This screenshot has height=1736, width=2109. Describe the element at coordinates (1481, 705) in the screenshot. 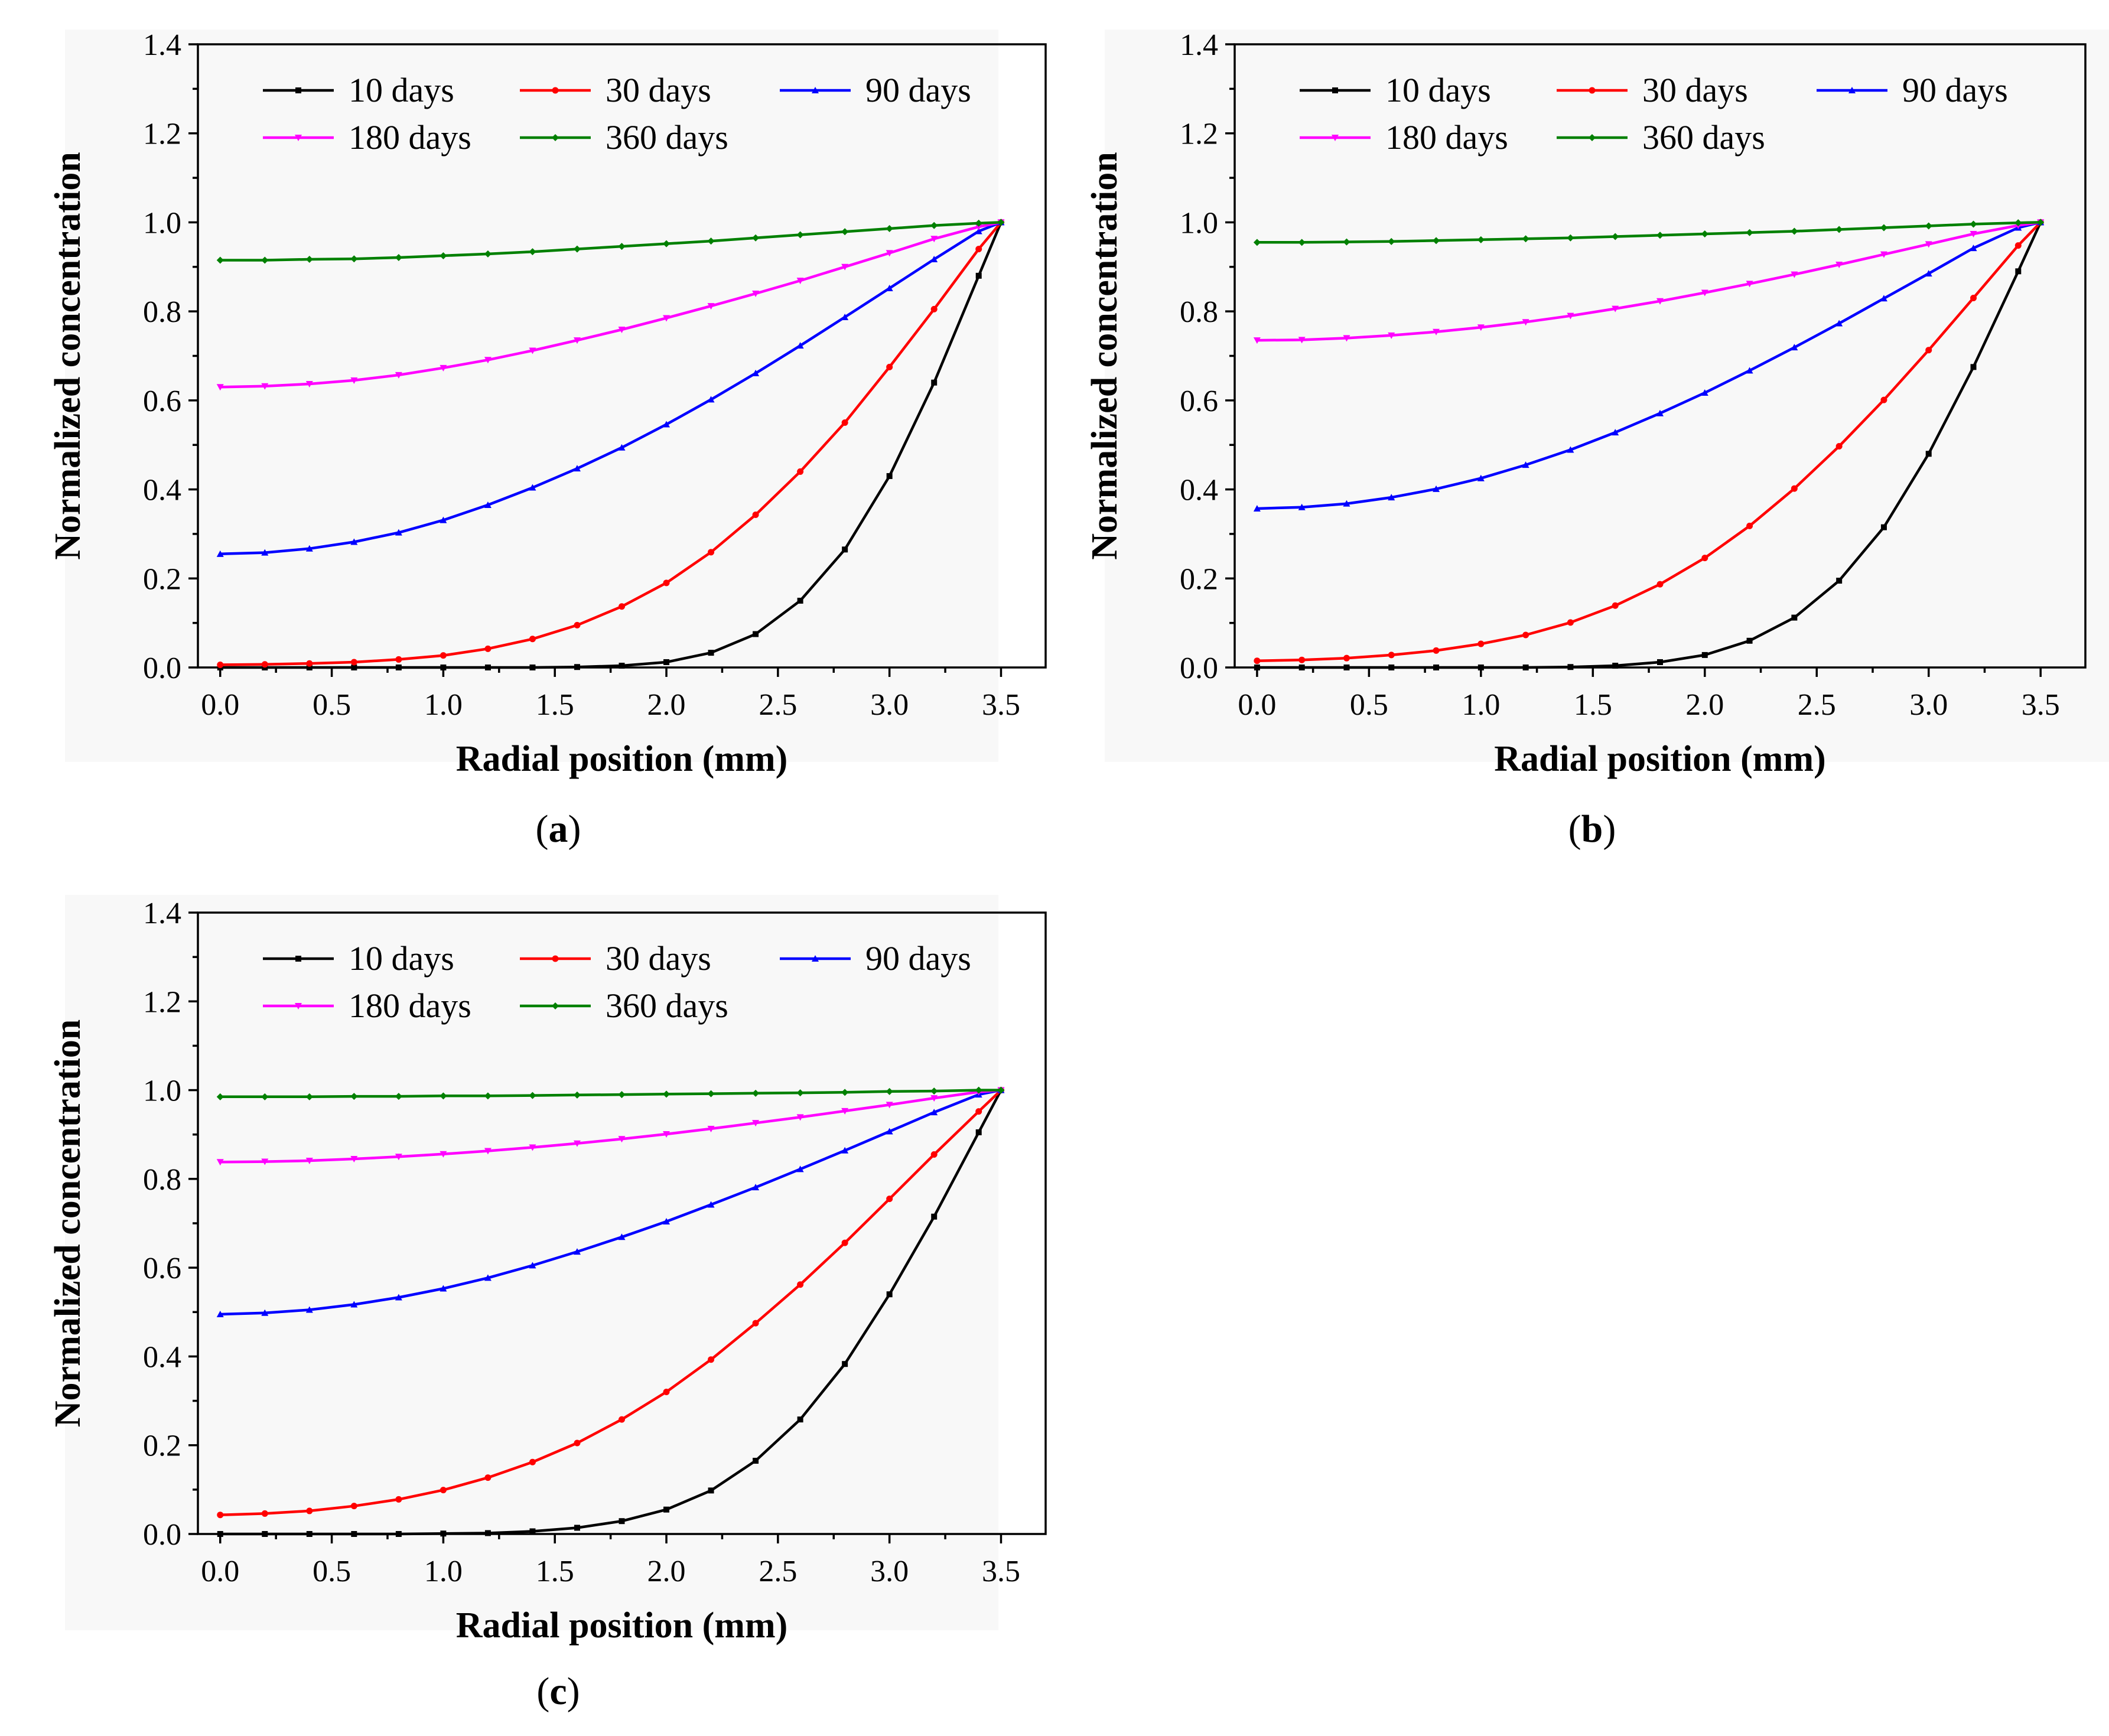

I see `x-tick-label: 1.0` at that location.